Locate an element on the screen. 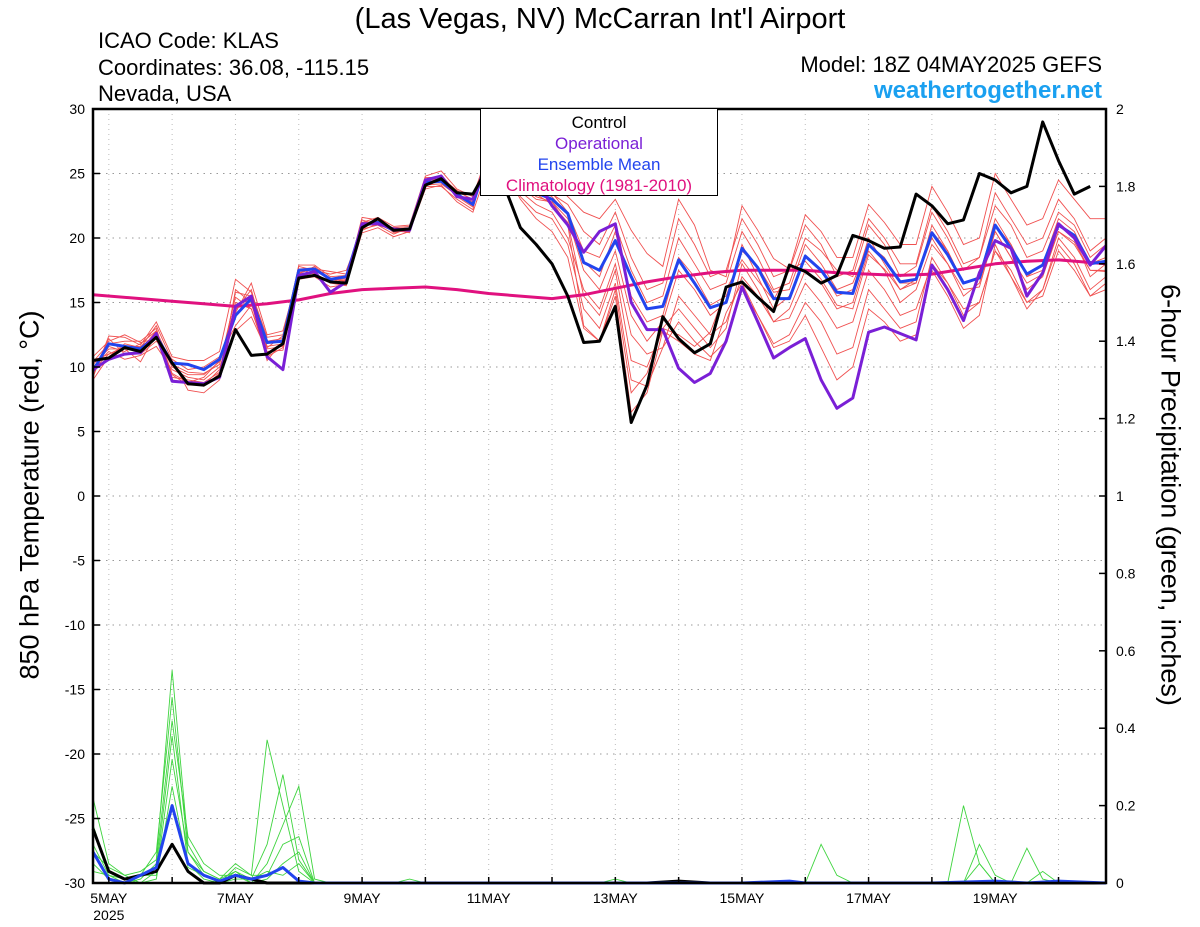  y-right-tick-label: 0.4 is located at coordinates (1126, 728).